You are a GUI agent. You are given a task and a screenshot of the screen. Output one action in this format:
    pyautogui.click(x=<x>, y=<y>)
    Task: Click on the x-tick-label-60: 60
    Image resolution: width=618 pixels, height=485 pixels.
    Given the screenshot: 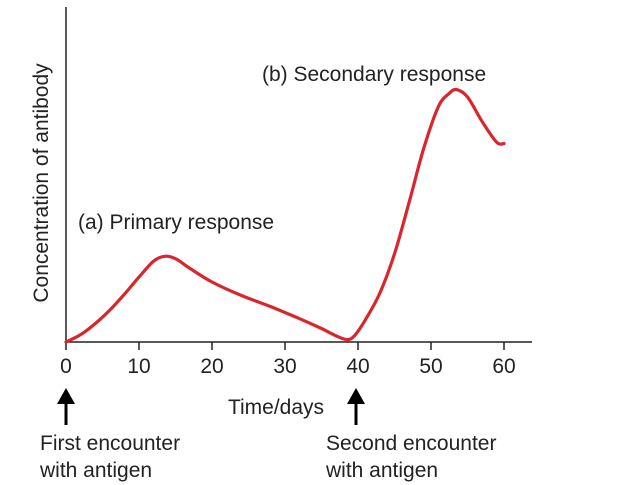 What is the action you would take?
    pyautogui.click(x=503, y=366)
    